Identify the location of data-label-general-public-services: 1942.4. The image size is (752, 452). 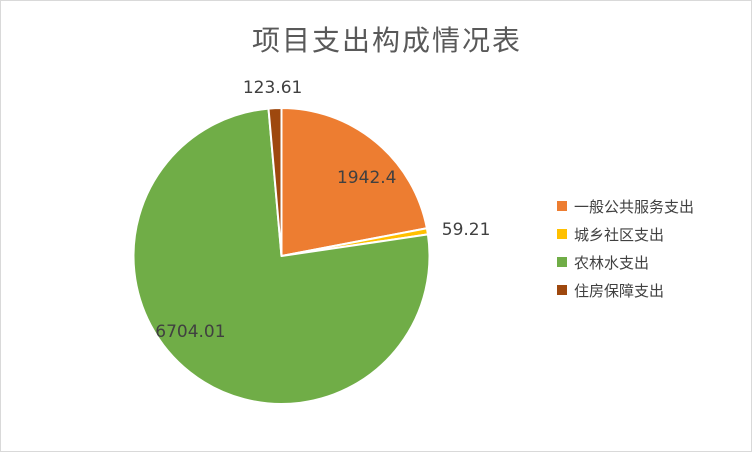
(366, 178).